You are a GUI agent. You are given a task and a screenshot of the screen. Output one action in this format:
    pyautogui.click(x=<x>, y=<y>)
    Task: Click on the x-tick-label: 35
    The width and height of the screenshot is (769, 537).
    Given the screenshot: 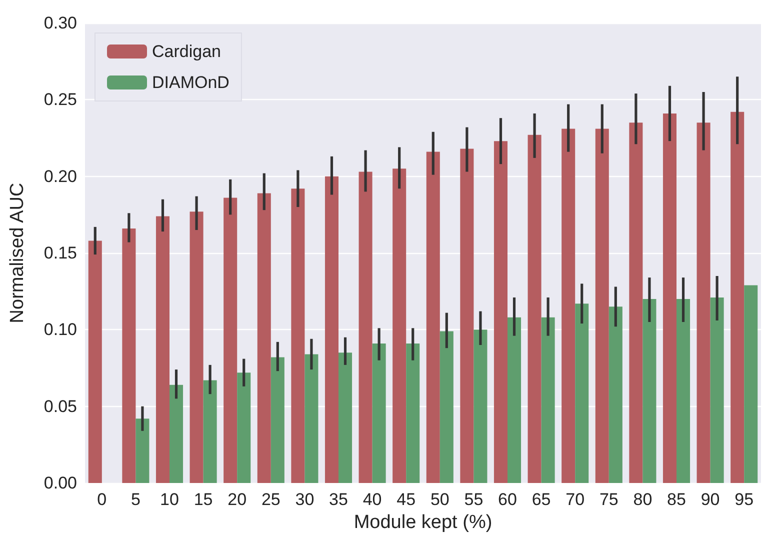 What is the action you would take?
    pyautogui.click(x=338, y=499)
    